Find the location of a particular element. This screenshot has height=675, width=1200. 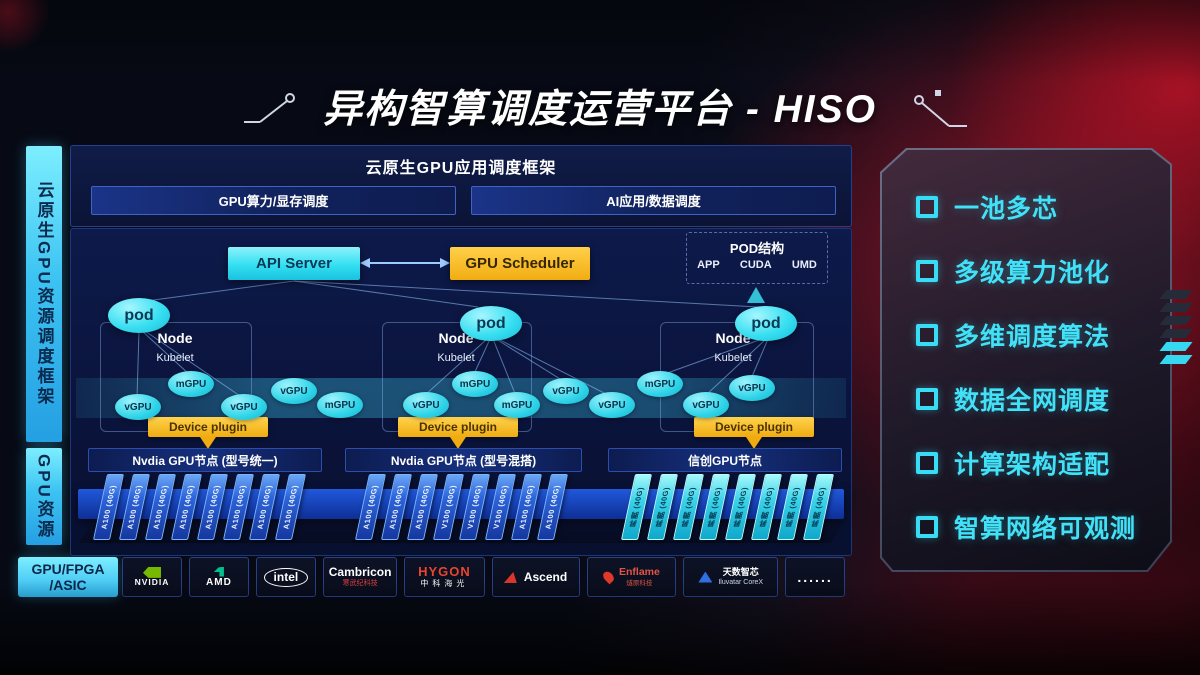

enflame-logo is located at coordinates (608, 577).